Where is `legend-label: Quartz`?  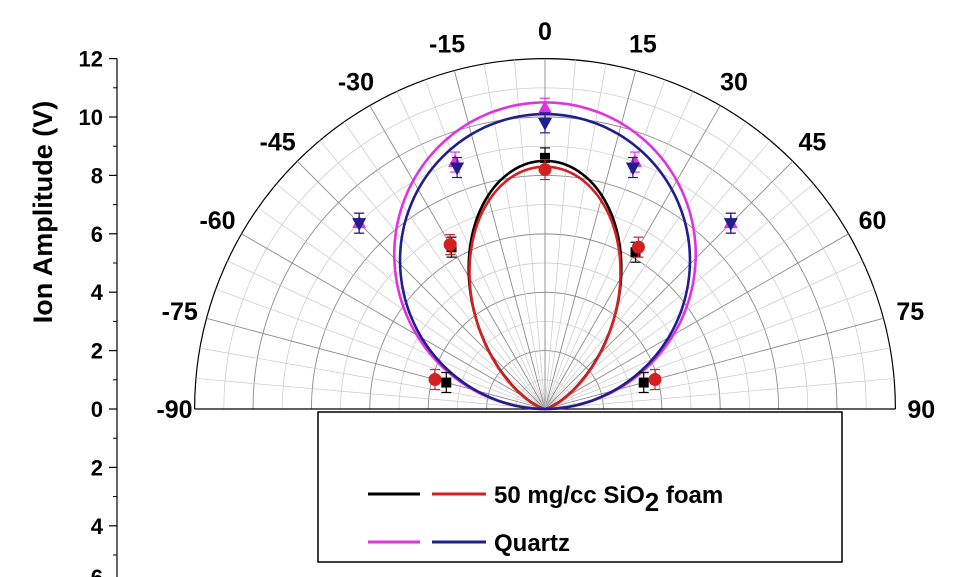
legend-label: Quartz is located at coordinates (532, 543).